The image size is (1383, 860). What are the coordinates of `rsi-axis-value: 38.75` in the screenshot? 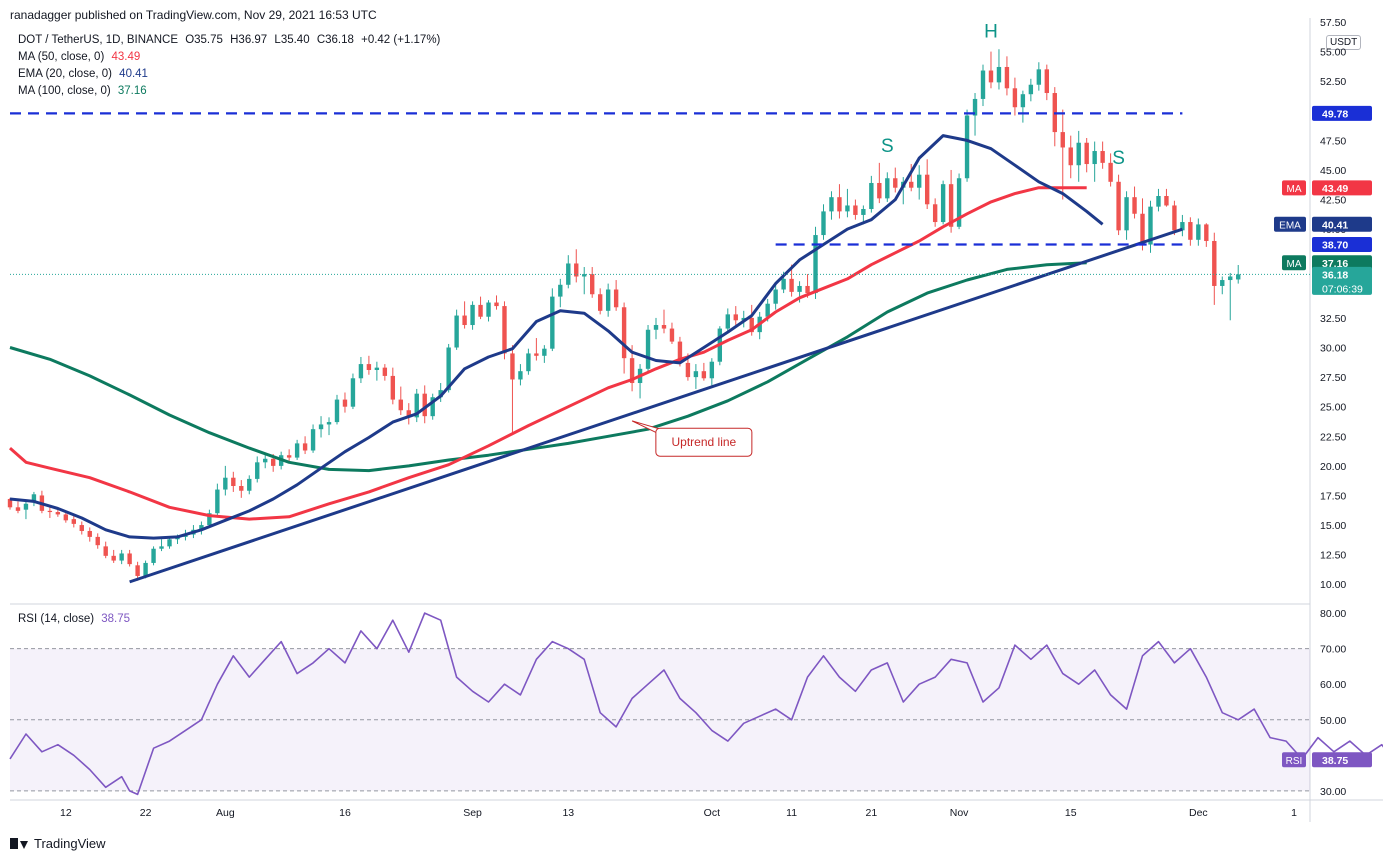 It's located at (1335, 761).